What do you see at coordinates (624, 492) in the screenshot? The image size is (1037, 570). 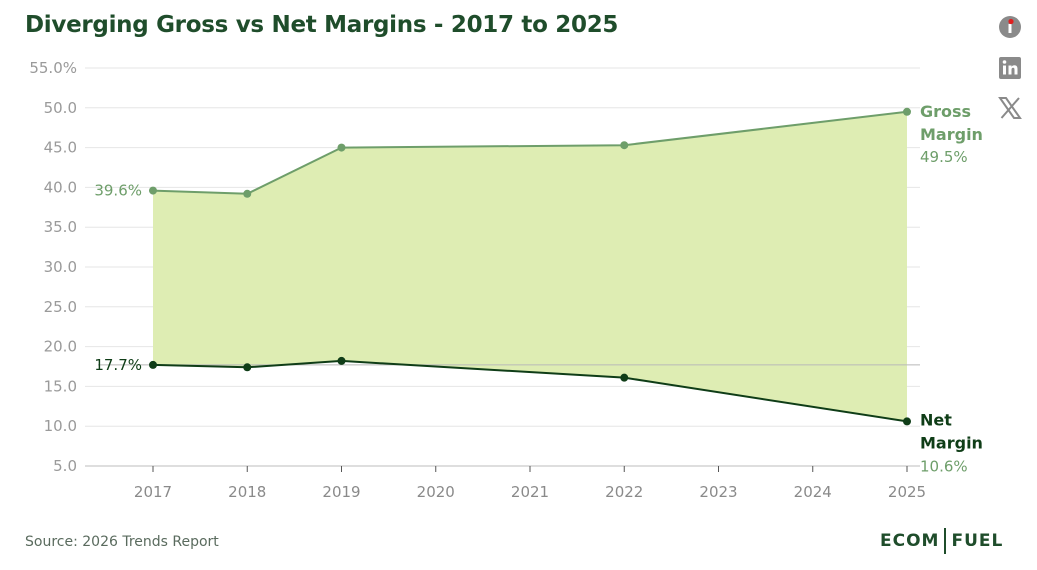 I see `x-tick-label: 2022` at bounding box center [624, 492].